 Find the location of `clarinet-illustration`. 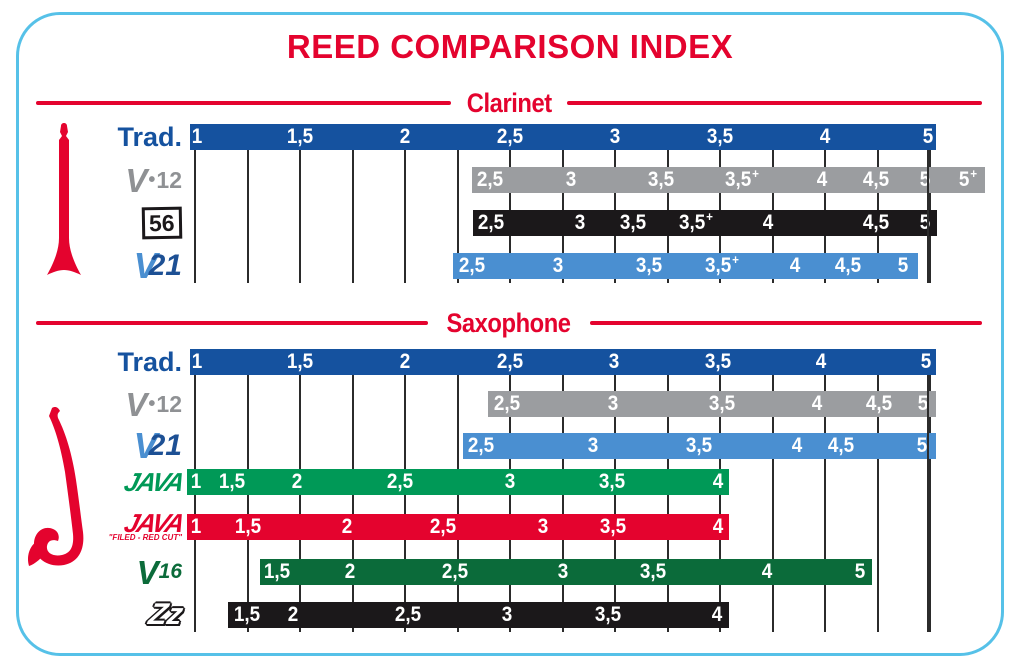

clarinet-illustration is located at coordinates (64, 199).